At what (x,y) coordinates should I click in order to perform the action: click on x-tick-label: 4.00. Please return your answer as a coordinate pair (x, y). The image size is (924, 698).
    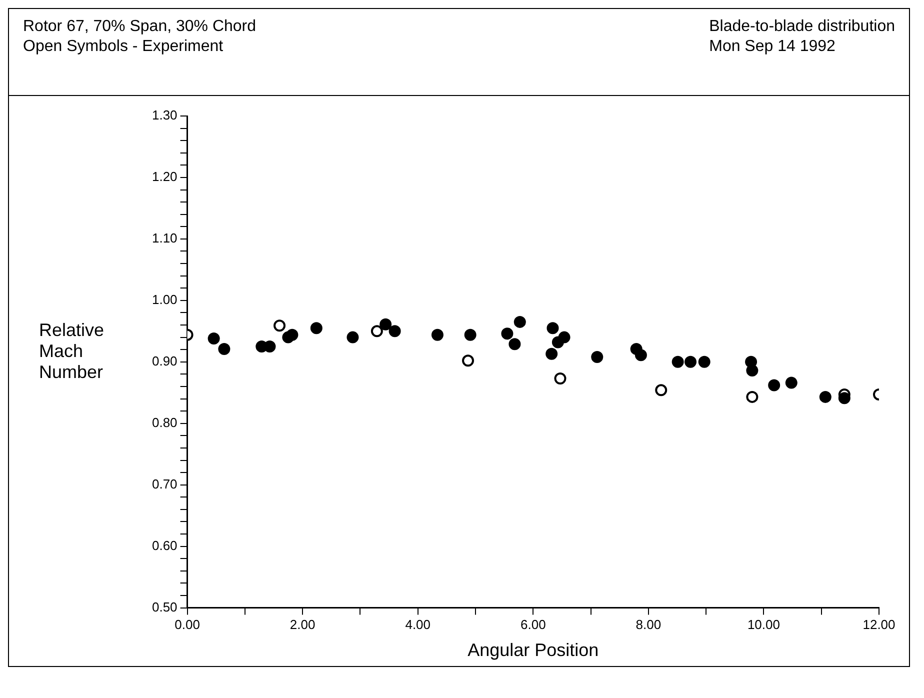
    Looking at the image, I should click on (418, 624).